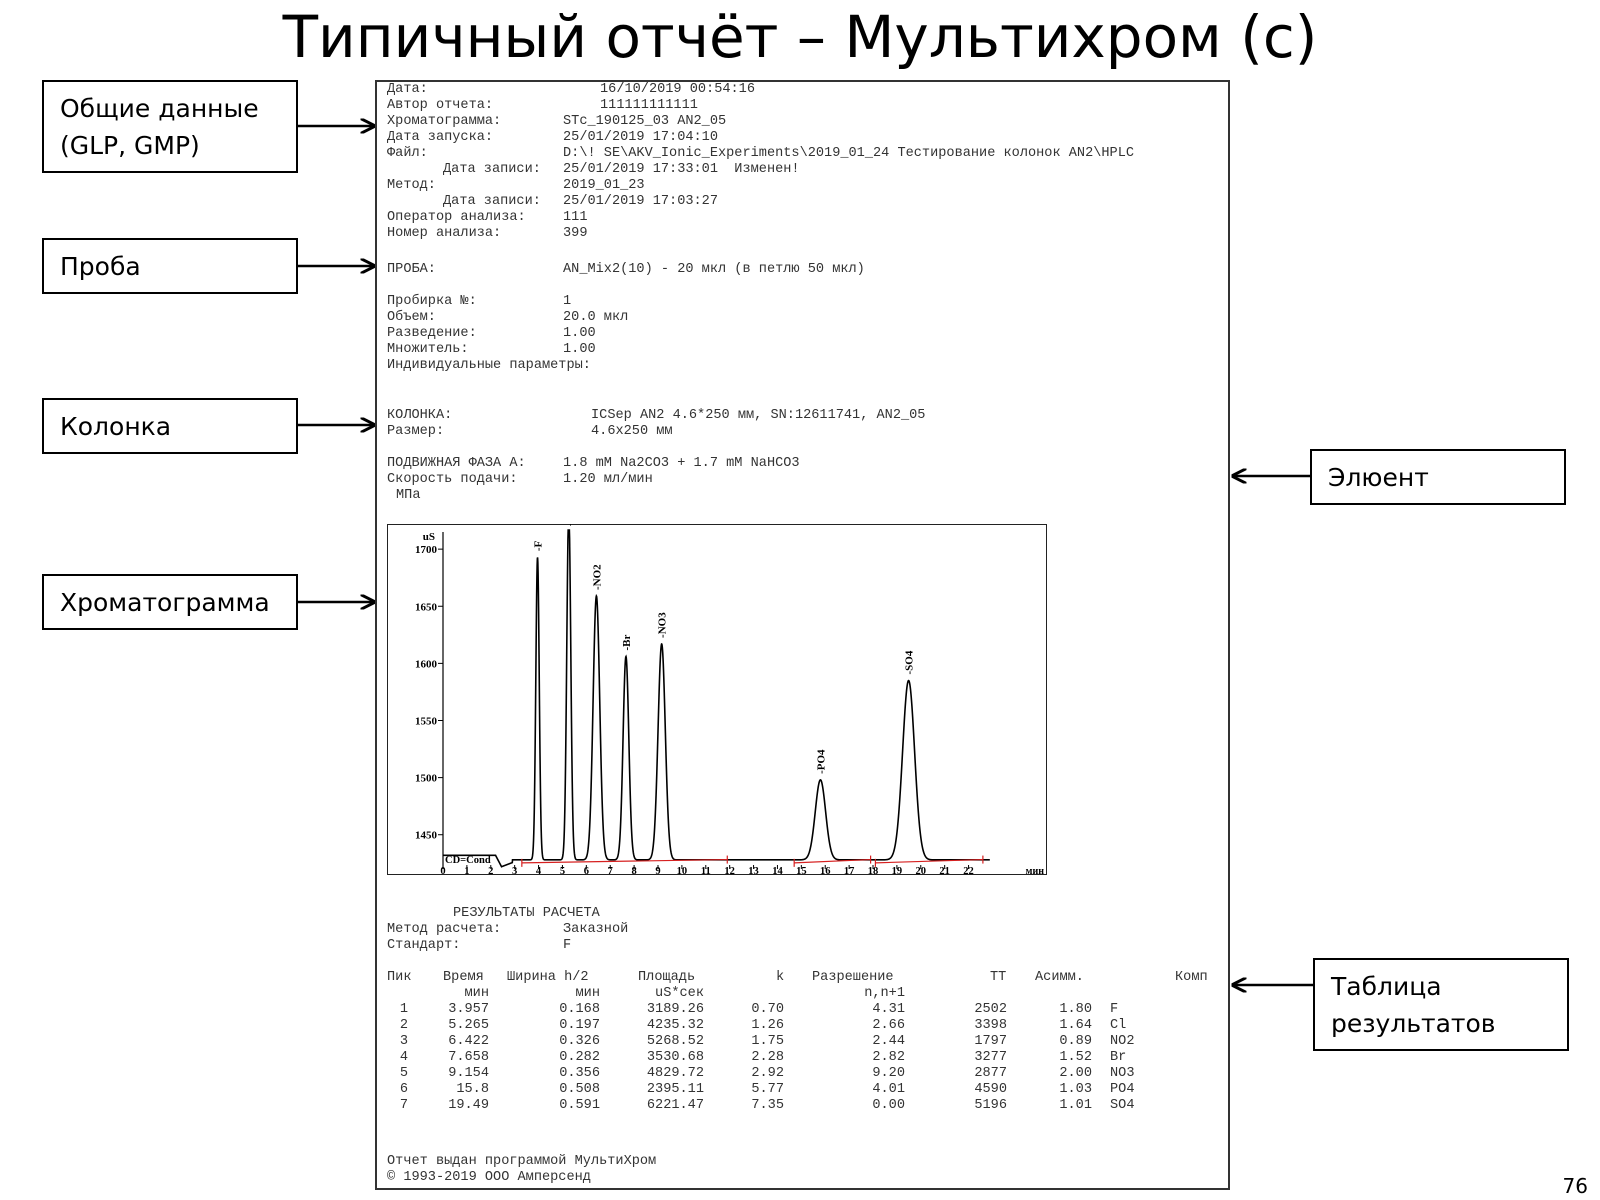  What do you see at coordinates (610, 870) in the screenshot?
I see `x-tick-label: 7` at bounding box center [610, 870].